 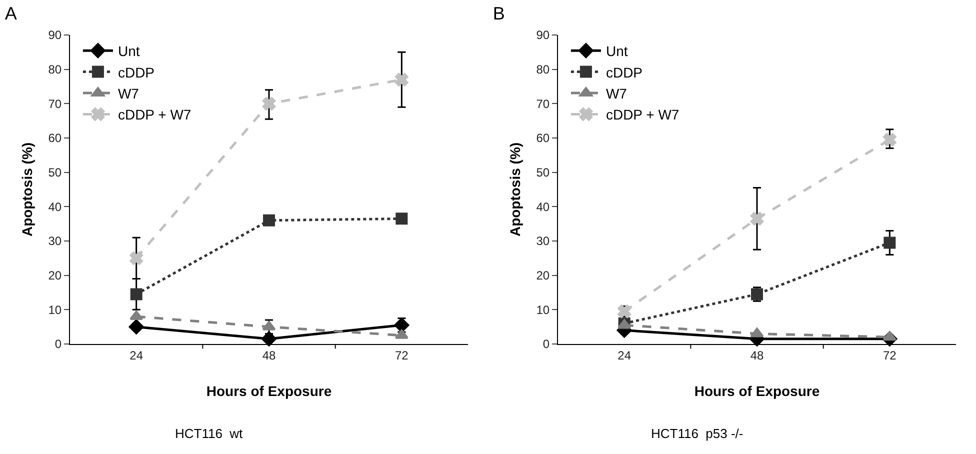 What do you see at coordinates (697, 433) in the screenshot?
I see `text: HCT116 p53 -/-` at bounding box center [697, 433].